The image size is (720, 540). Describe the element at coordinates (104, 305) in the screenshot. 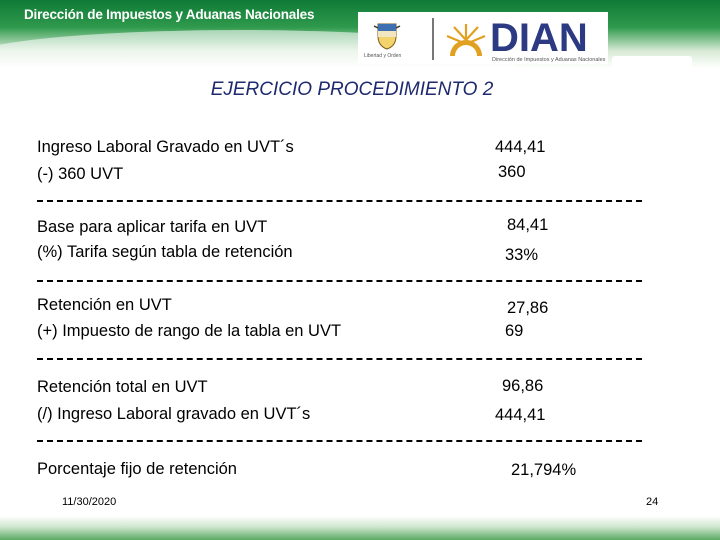

I see `row-label-retencion: Retención en UVT` at that location.